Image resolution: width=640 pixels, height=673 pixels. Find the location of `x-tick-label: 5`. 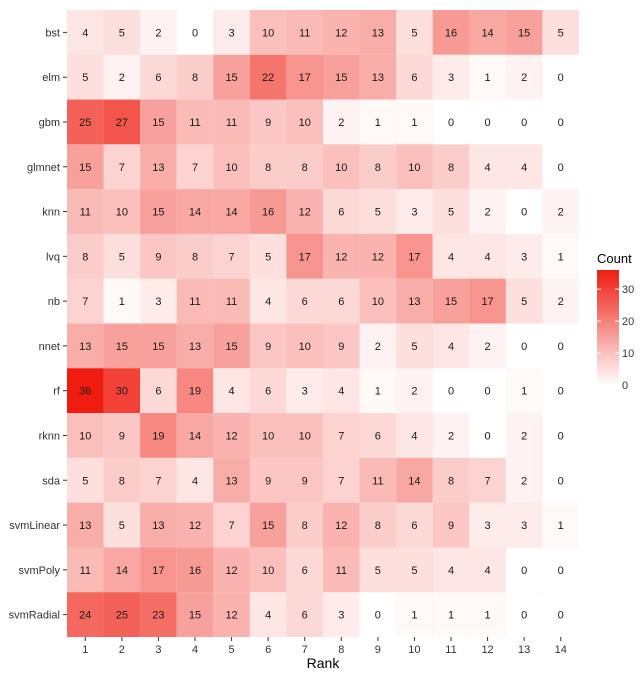

x-tick-label: 5 is located at coordinates (232, 650).